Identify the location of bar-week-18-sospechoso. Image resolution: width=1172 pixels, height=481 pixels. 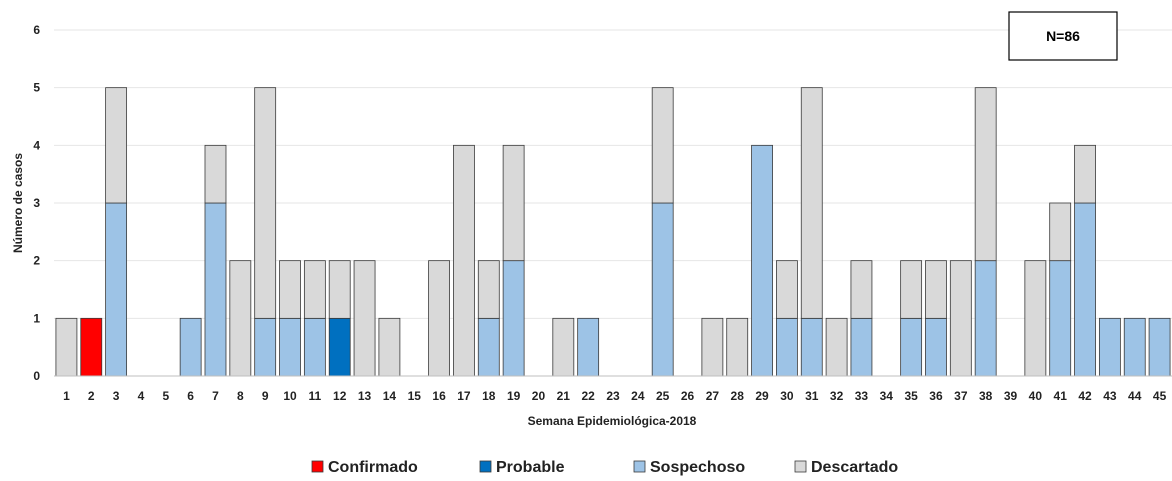
(488, 347).